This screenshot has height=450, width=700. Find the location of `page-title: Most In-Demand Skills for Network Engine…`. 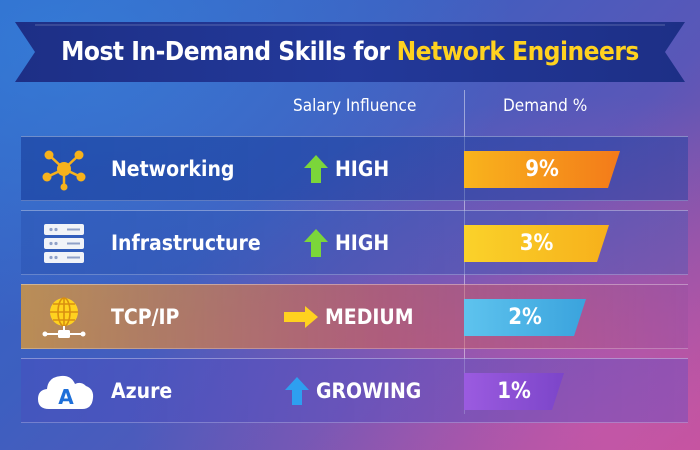

page-title: Most In-Demand Skills for Network Engine… is located at coordinates (350, 52).